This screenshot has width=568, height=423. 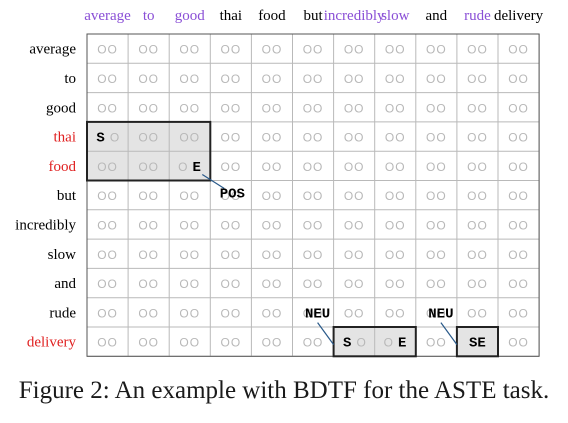 I want to click on opinion-block-incredibly-slow, so click(x=374, y=342).